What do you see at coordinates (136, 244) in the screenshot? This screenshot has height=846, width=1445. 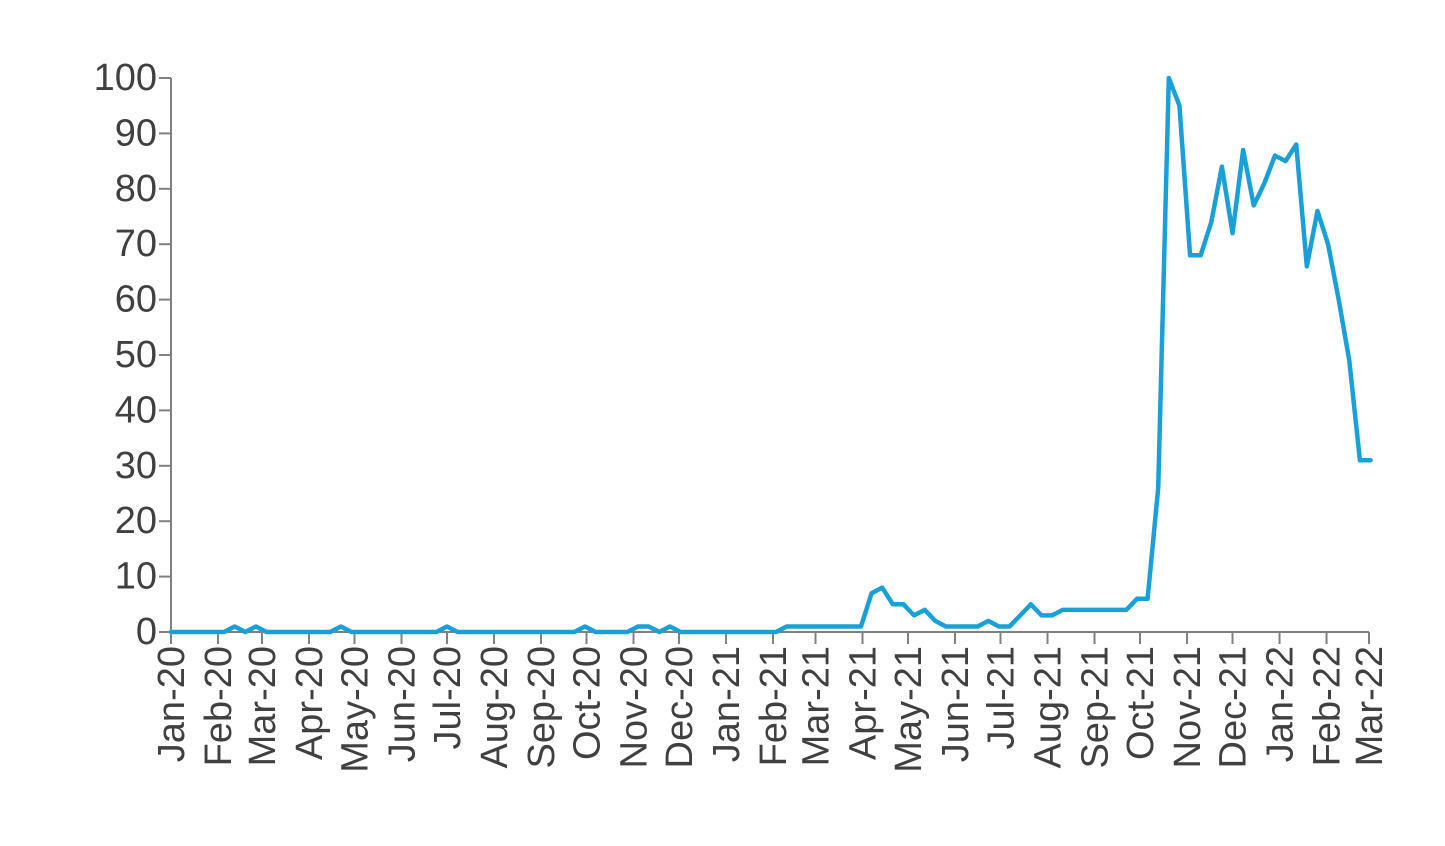 I see `y-tick-label: 70` at bounding box center [136, 244].